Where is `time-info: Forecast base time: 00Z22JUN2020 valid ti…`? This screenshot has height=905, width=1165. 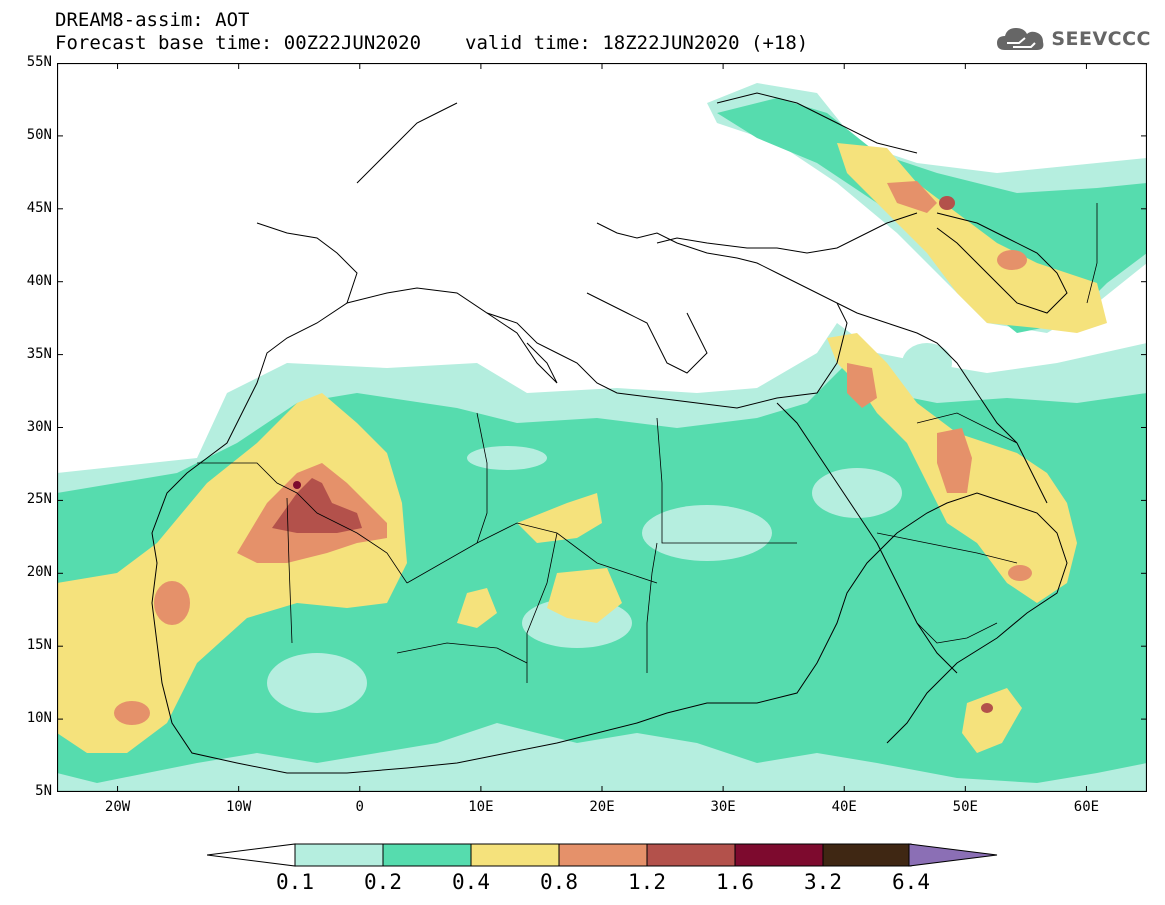 time-info: Forecast base time: 00Z22JUN2020 valid ti… is located at coordinates (431, 43).